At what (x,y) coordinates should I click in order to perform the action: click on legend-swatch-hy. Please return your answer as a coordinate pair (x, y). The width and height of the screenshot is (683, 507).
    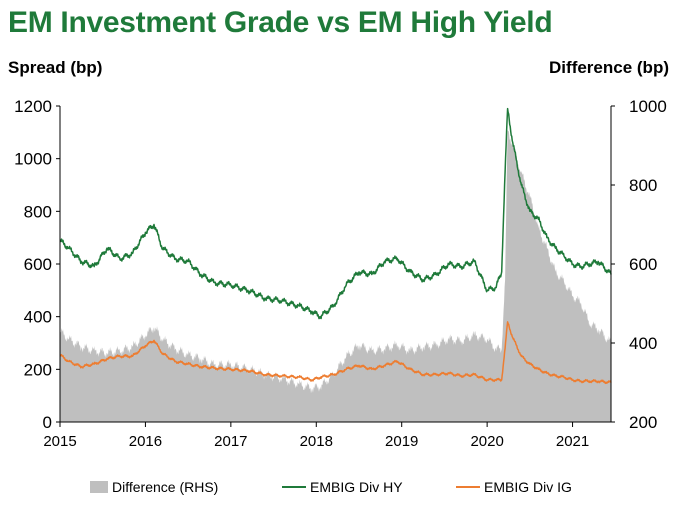
    Looking at the image, I should click on (294, 487).